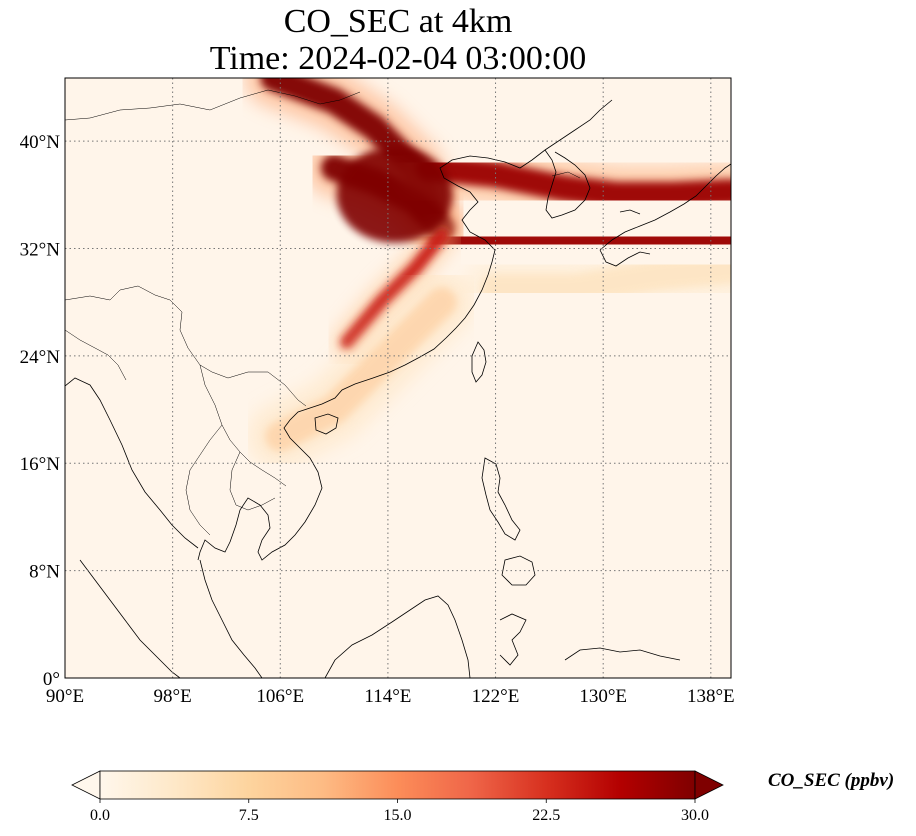 The height and width of the screenshot is (836, 916). Describe the element at coordinates (603, 696) in the screenshot. I see `lon-tick-label: 130°E` at that location.